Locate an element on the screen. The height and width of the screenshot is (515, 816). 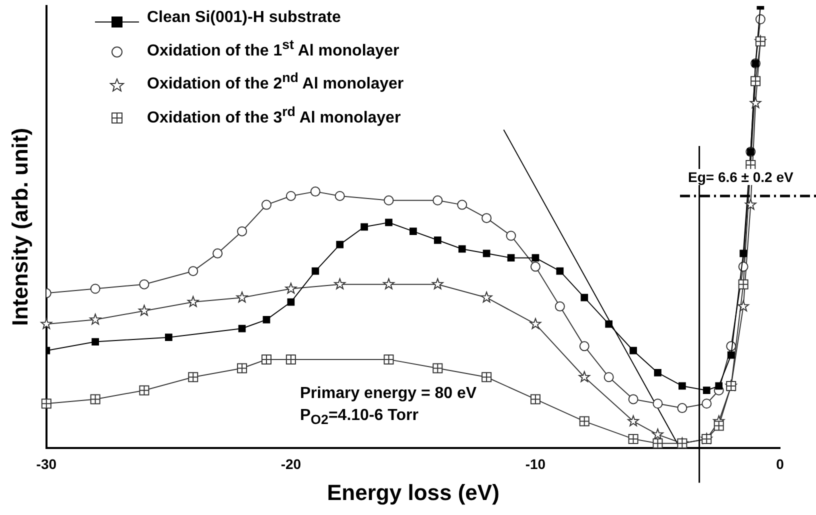
annotation: P$_{O2}$=4.10-6 Torr is located at coordinates (360, 418).